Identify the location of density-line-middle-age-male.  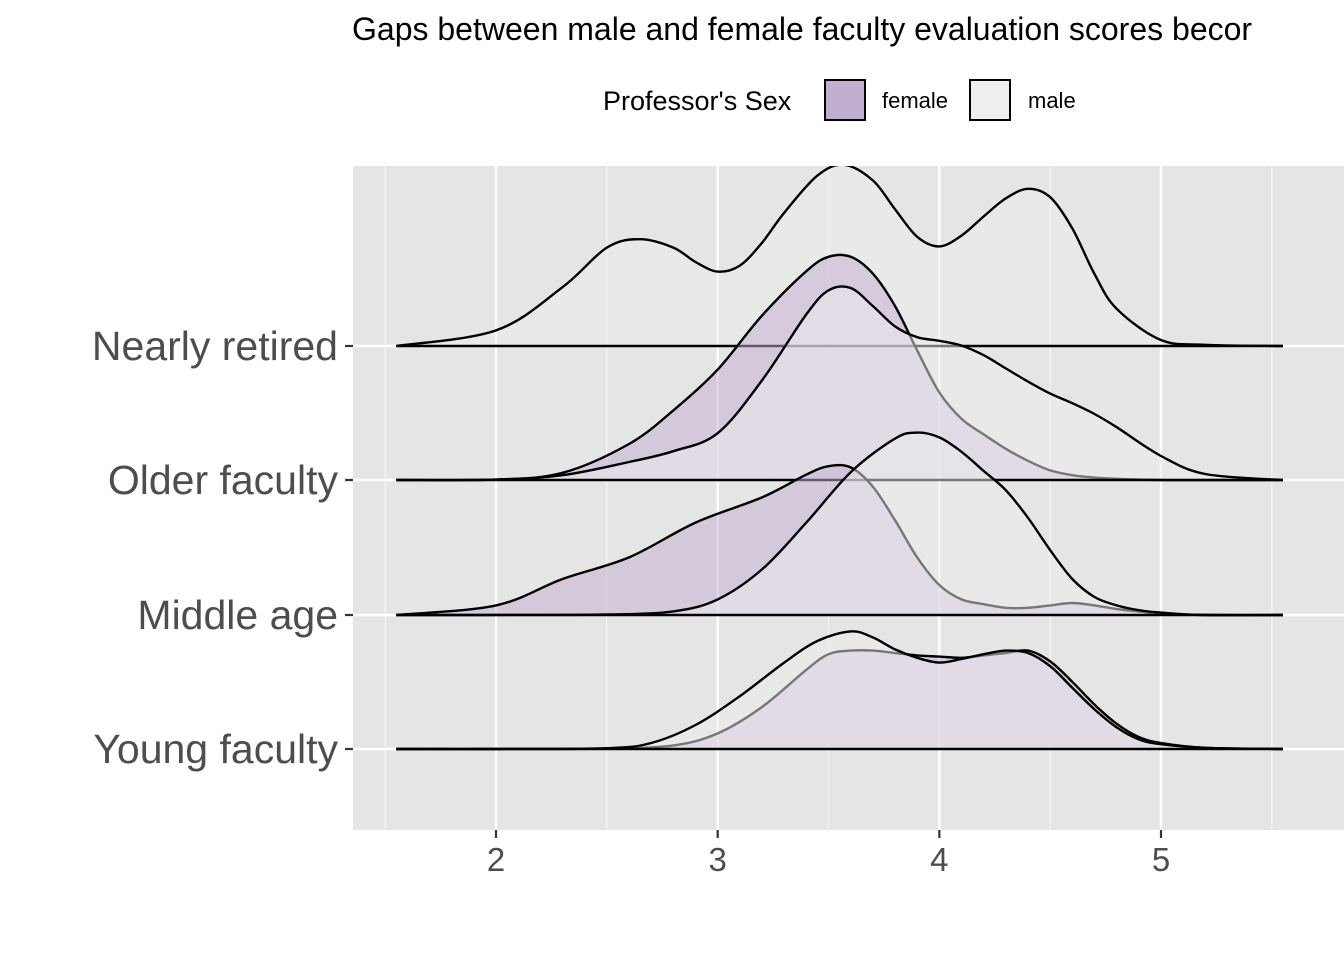
(839, 524).